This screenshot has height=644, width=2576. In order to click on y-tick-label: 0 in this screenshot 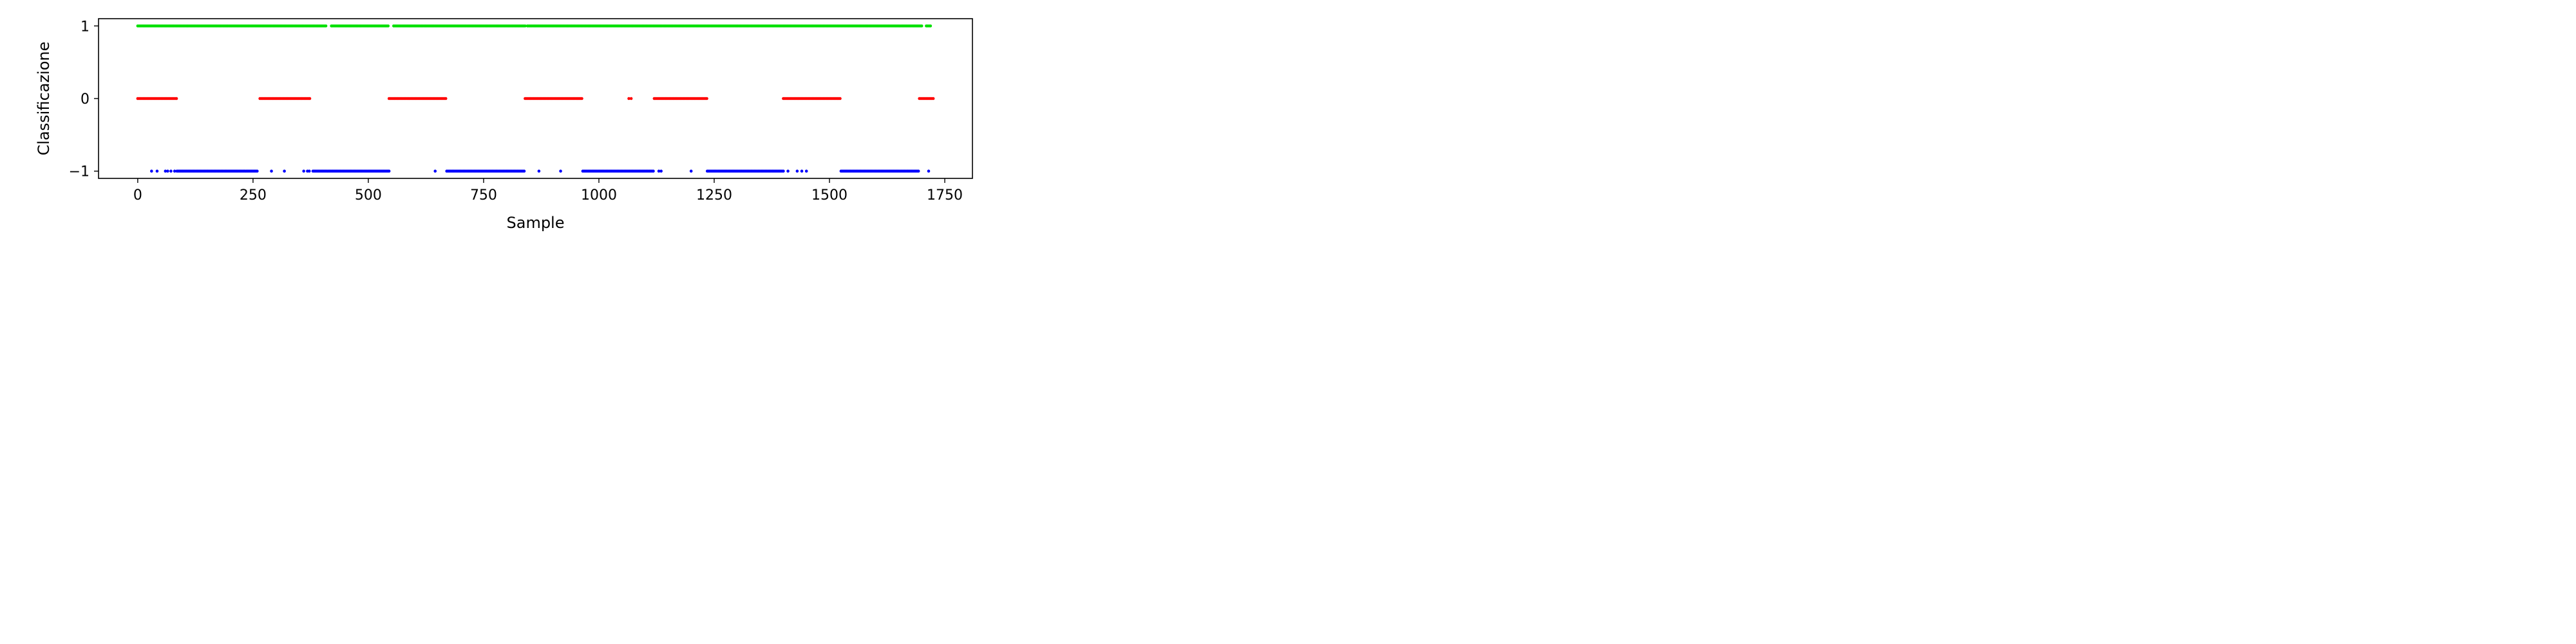, I will do `click(85, 100)`.